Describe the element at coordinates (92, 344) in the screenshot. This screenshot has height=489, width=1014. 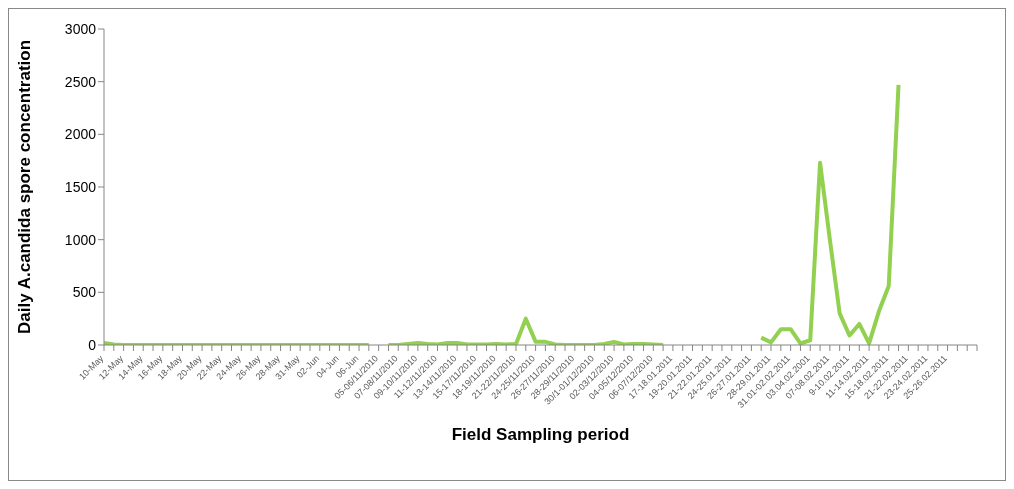
I see `y-tick-label: 0` at that location.